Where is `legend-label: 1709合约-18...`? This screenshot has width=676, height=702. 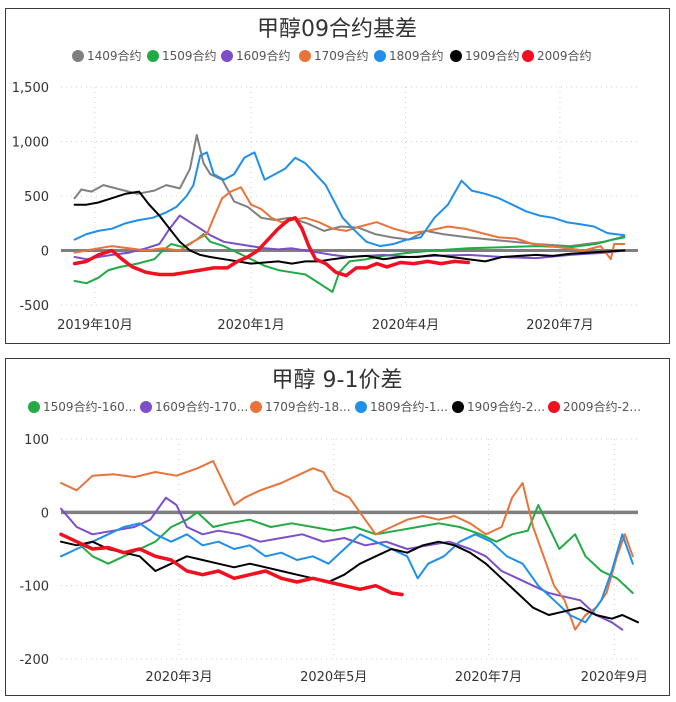 legend-label: 1709合约-18... is located at coordinates (308, 406).